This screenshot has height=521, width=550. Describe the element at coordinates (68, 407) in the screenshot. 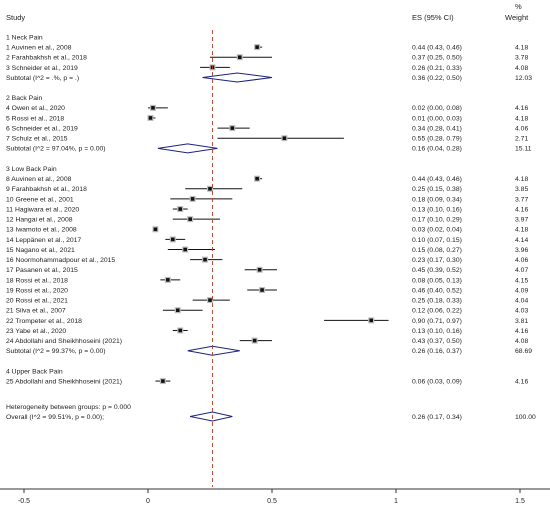

I see `heterogeneity-text: Heterogeneity between groups: p = 0.000` at that location.